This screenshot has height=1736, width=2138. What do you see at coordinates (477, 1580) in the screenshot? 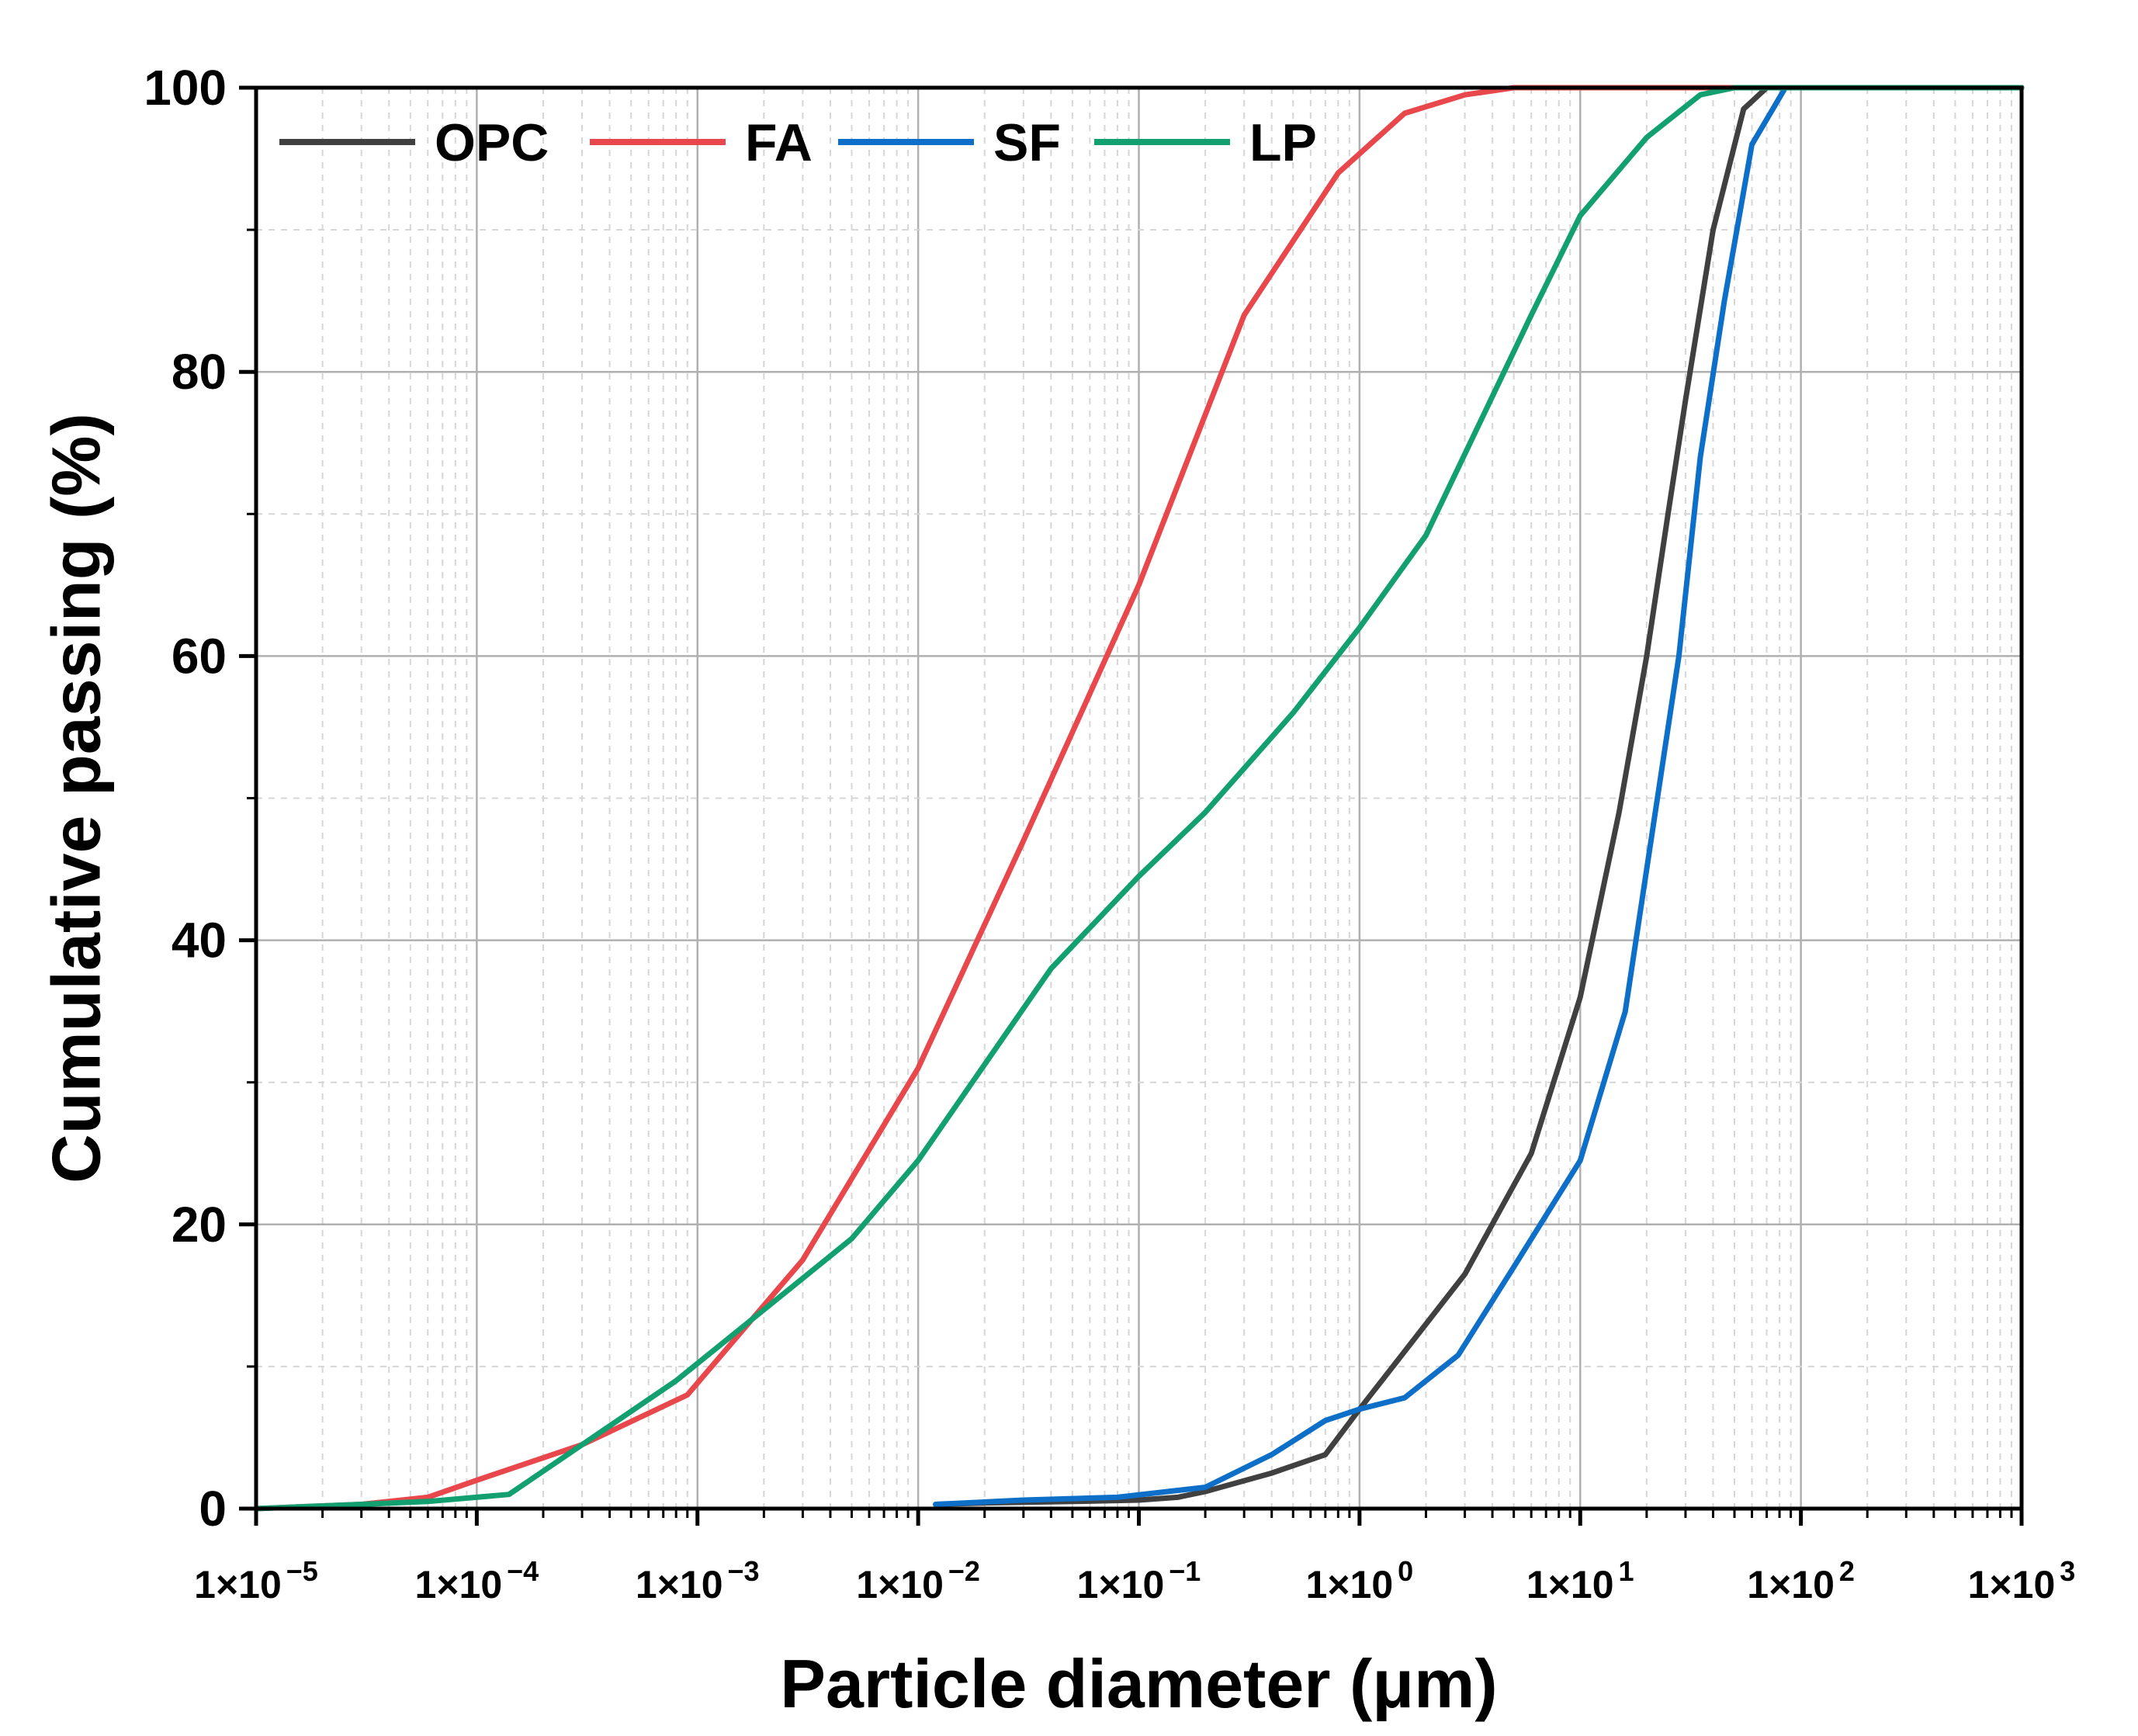
I see `x-tick-label: 1×10 −4` at bounding box center [477, 1580].